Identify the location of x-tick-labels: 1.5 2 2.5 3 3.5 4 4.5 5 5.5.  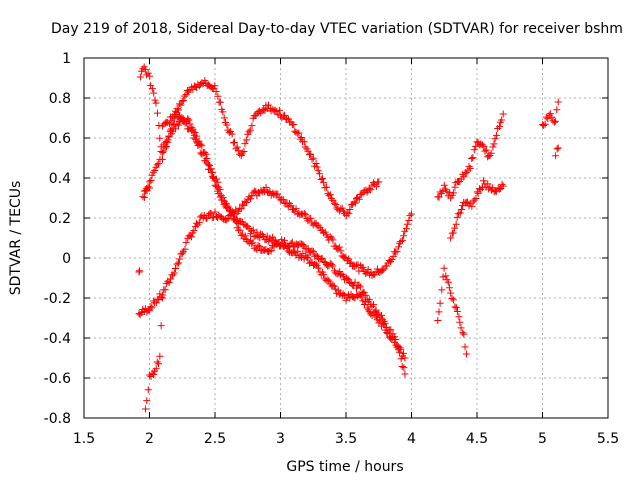
(346, 439).